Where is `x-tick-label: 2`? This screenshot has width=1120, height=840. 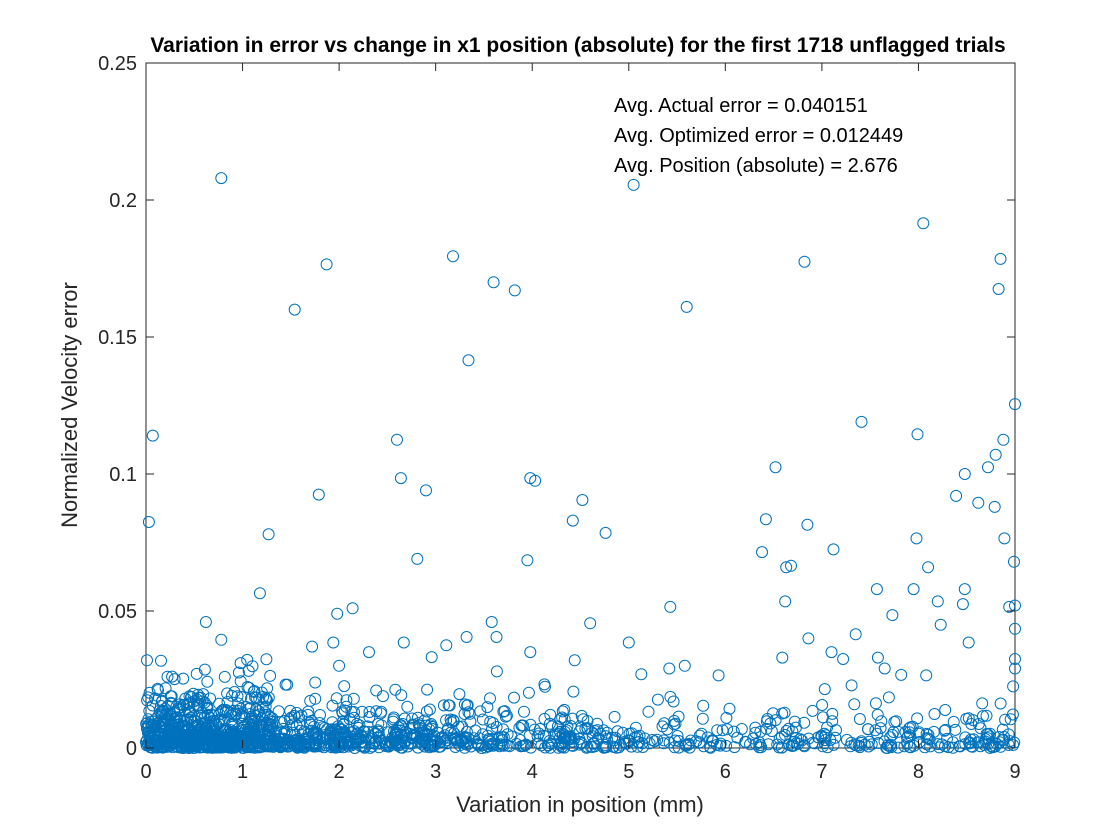
x-tick-label: 2 is located at coordinates (339, 772).